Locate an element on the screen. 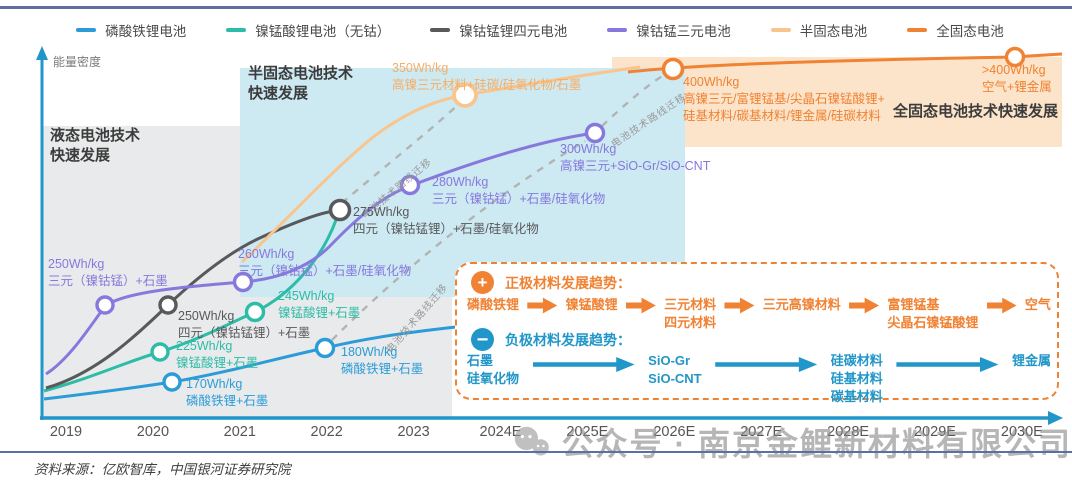  trend-step-line: 尖晶石镍锰酸锂 is located at coordinates (933, 322).